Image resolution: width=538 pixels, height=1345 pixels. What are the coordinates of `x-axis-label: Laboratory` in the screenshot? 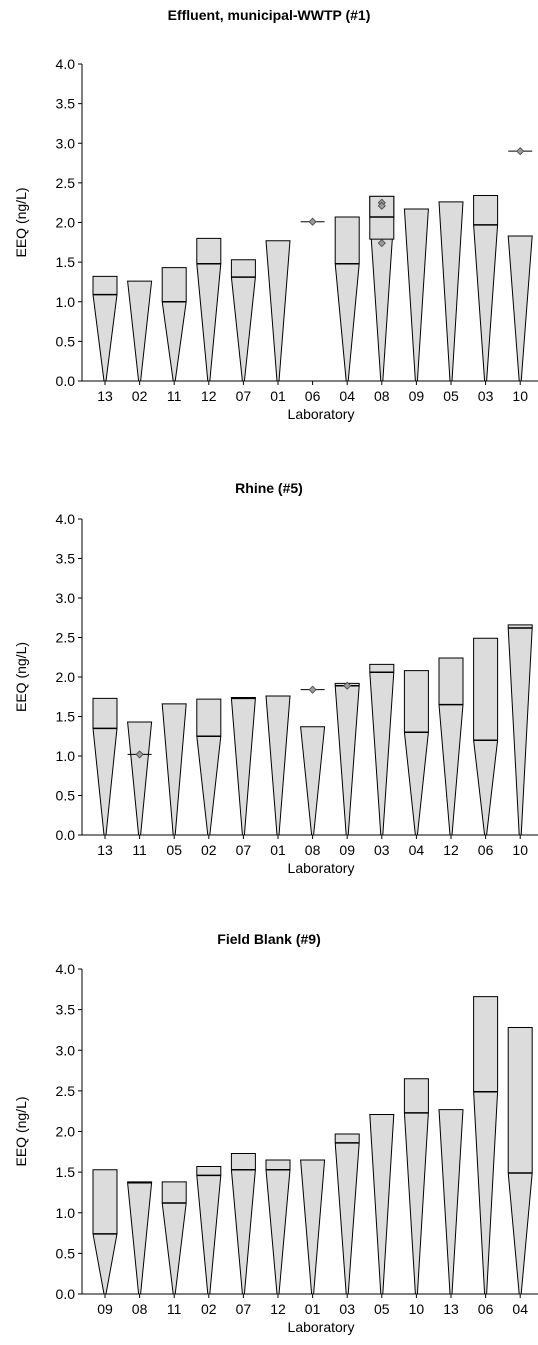 It's located at (321, 868).